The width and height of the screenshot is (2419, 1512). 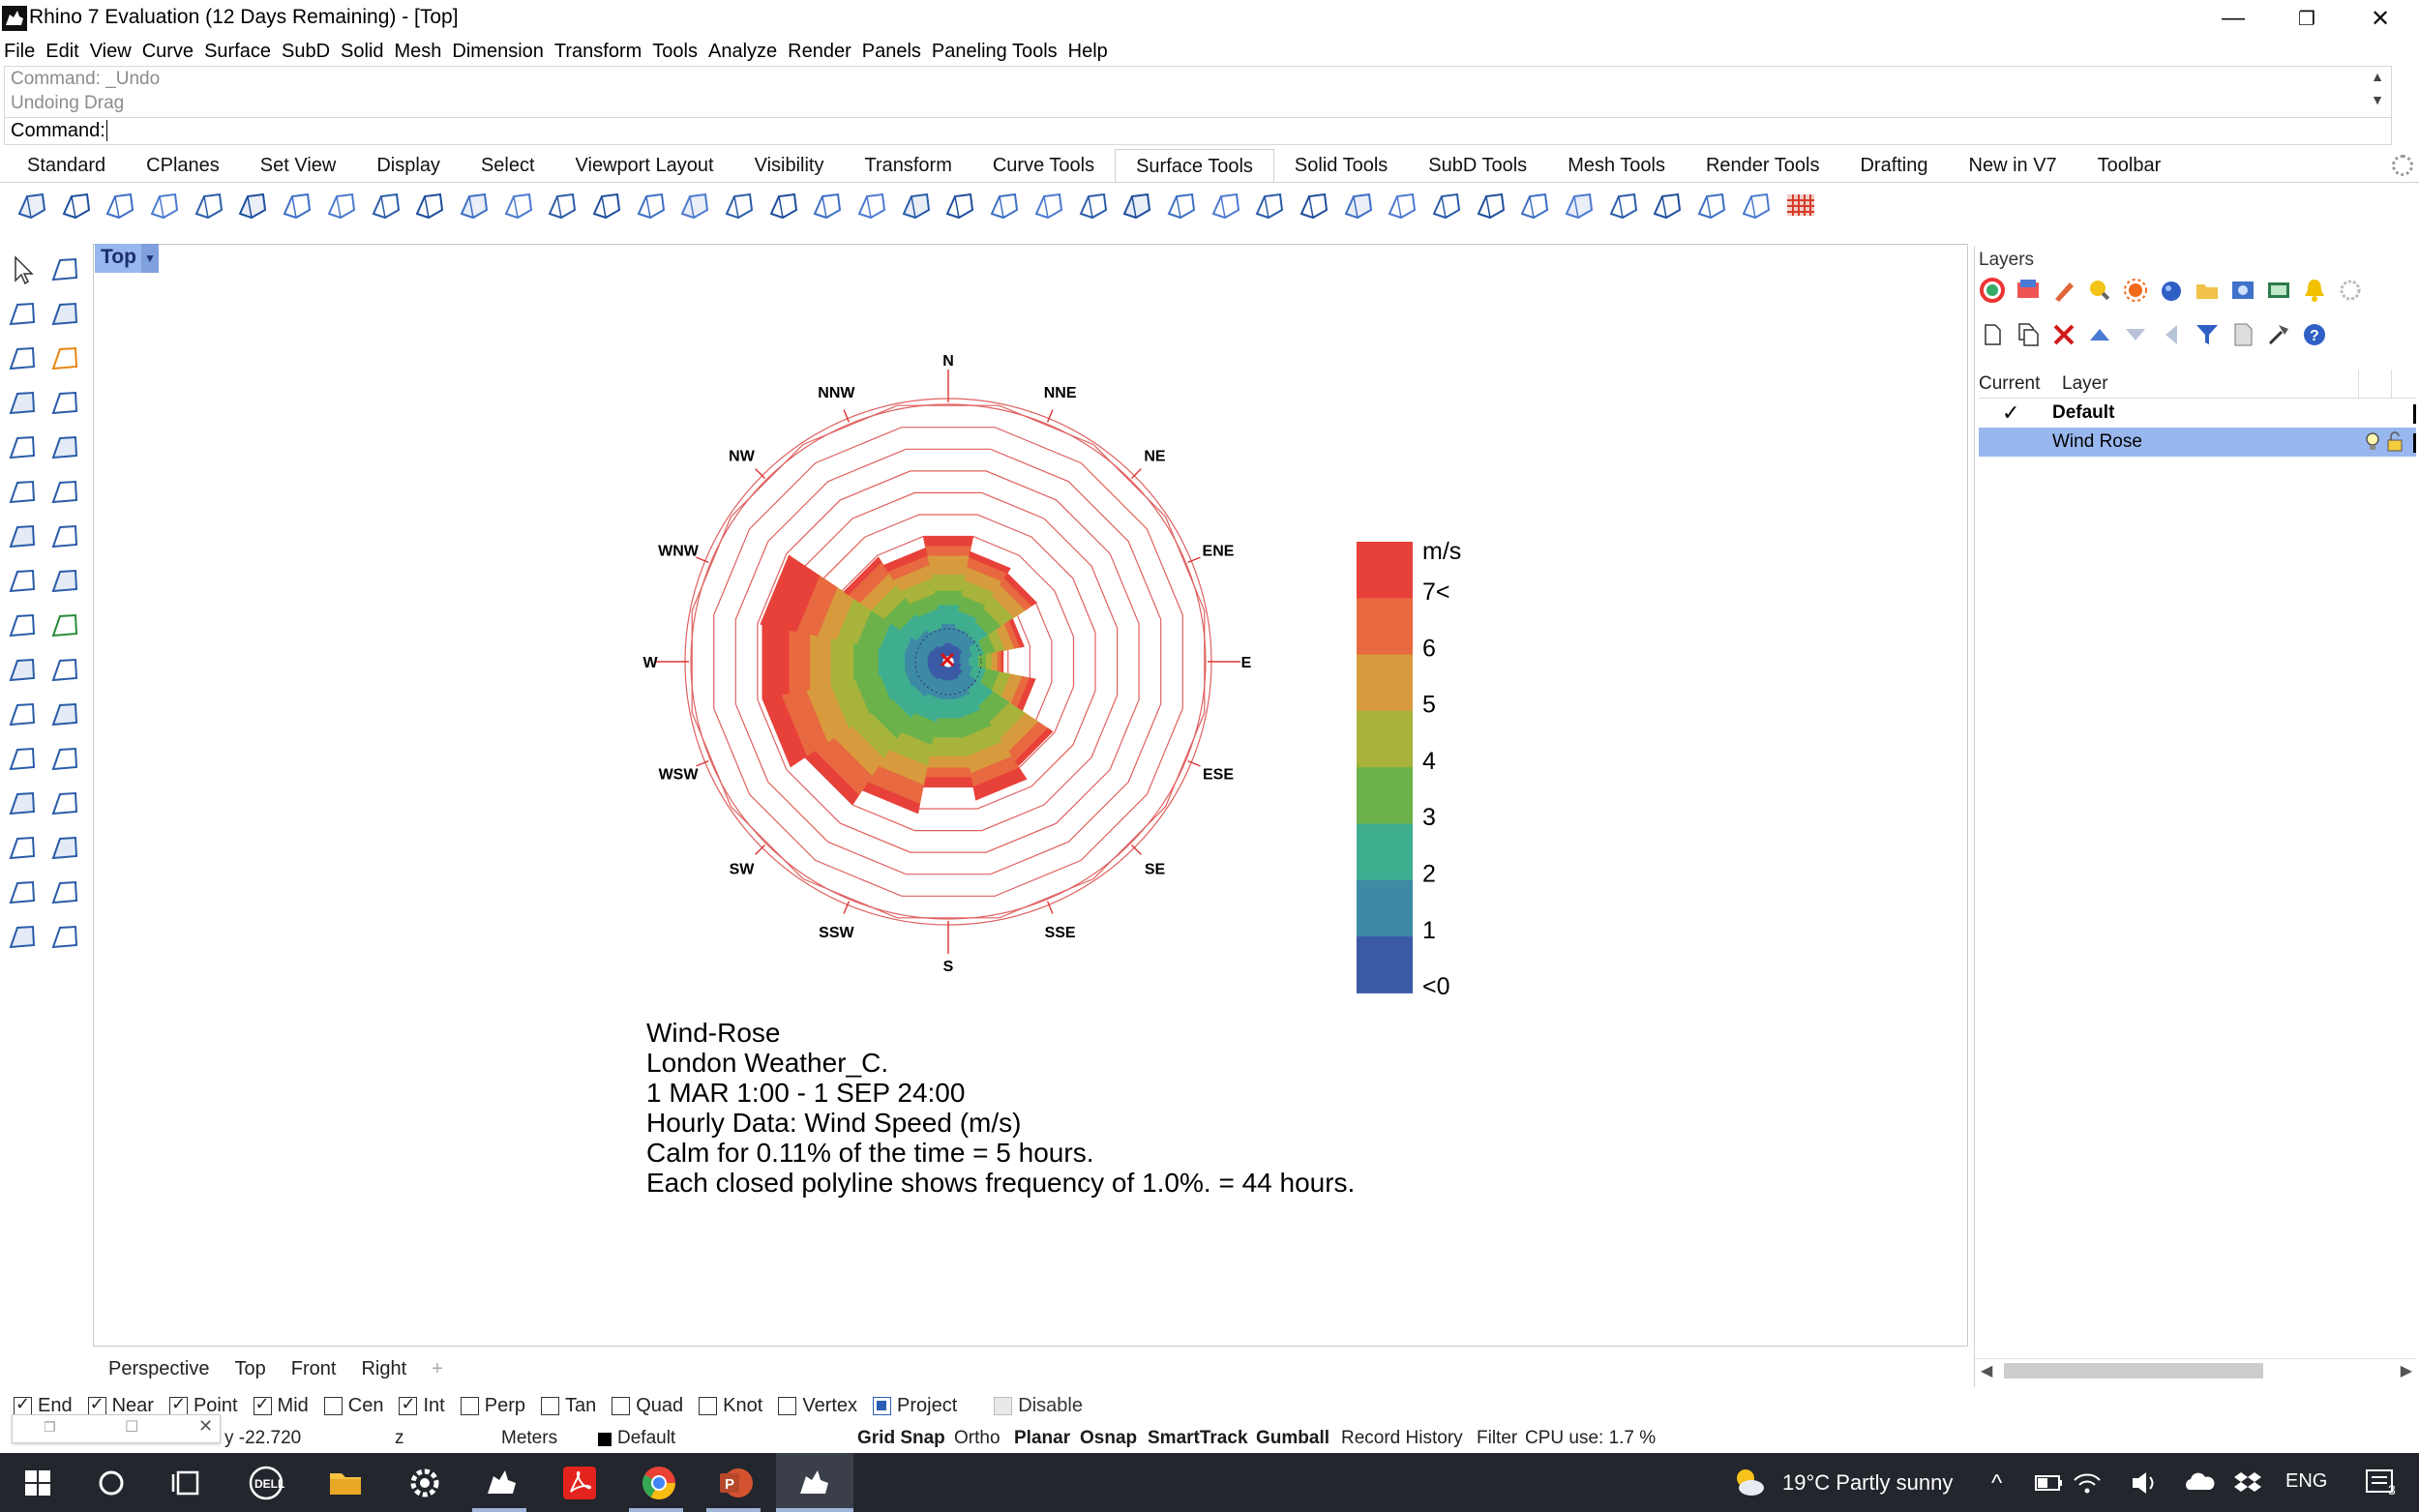 I want to click on maximize-icon: ☐, so click(x=132, y=1427).